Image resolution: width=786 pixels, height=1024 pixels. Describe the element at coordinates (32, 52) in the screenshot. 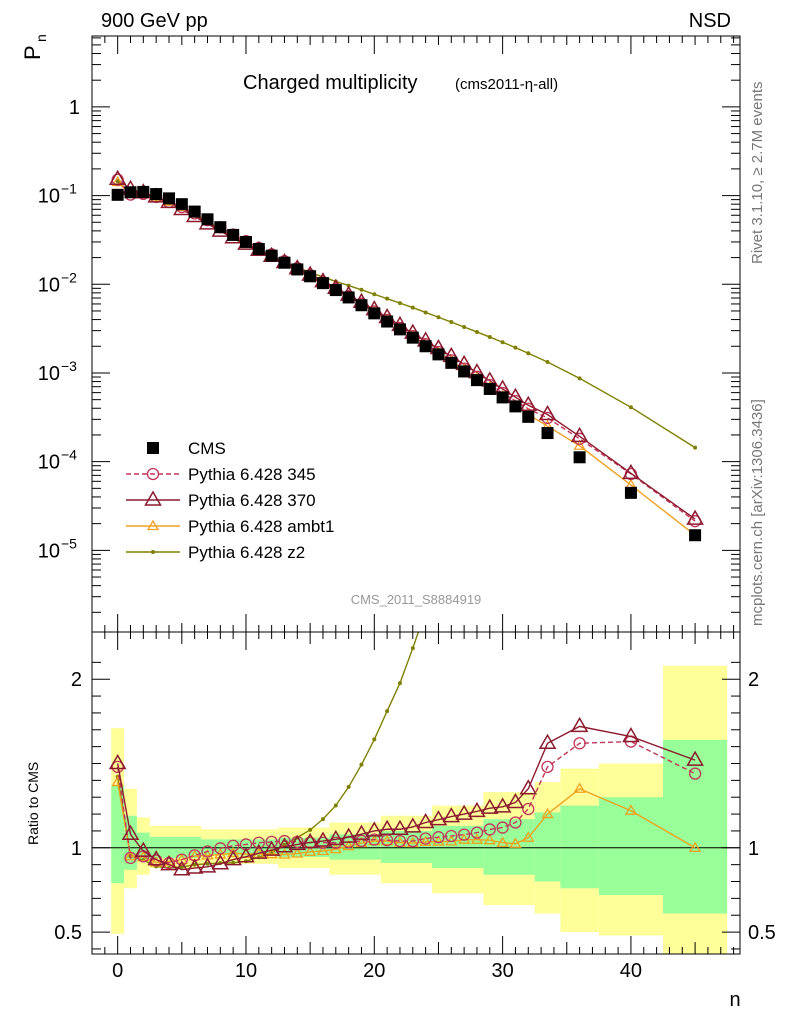

I see `ylabel-top-main: P` at that location.